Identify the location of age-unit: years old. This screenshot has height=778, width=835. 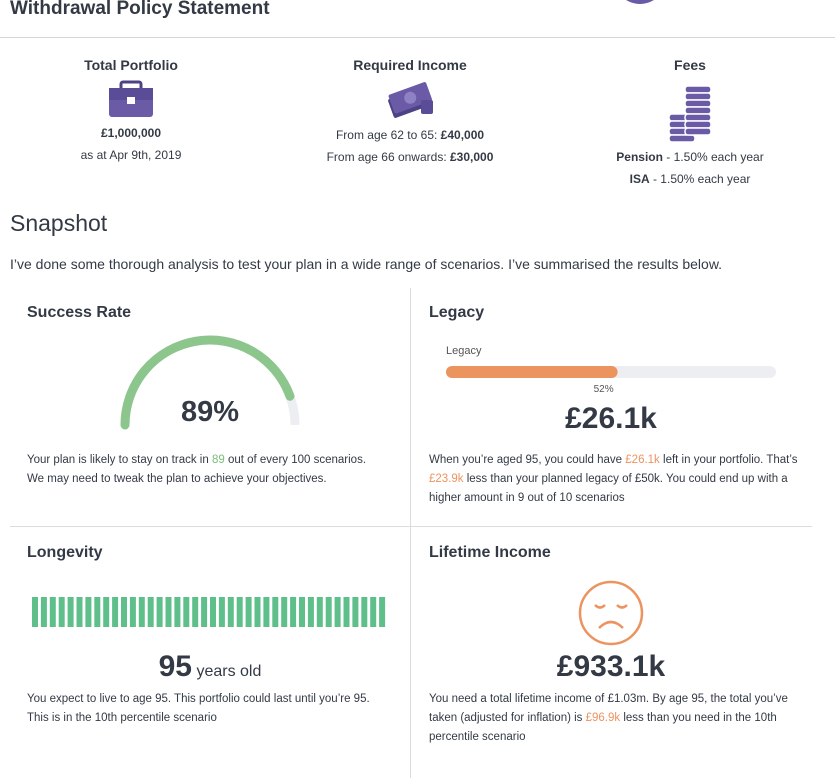
(229, 671).